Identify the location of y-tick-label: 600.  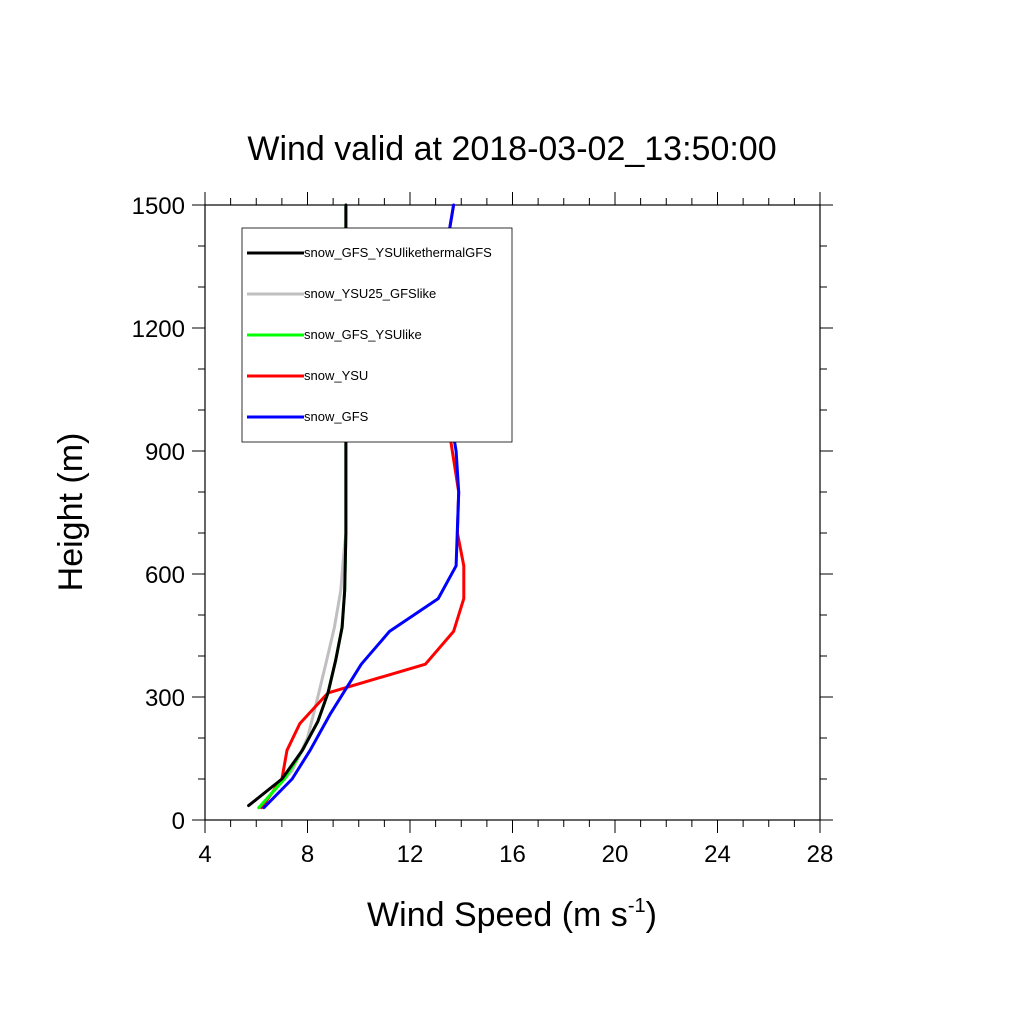
(165, 575).